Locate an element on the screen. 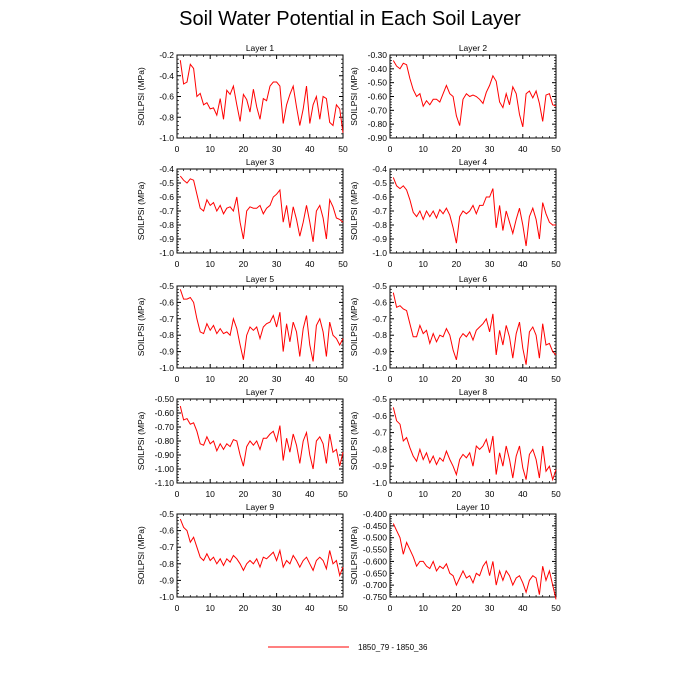  layer-8-ytick-label: -0.9 is located at coordinates (379, 466).